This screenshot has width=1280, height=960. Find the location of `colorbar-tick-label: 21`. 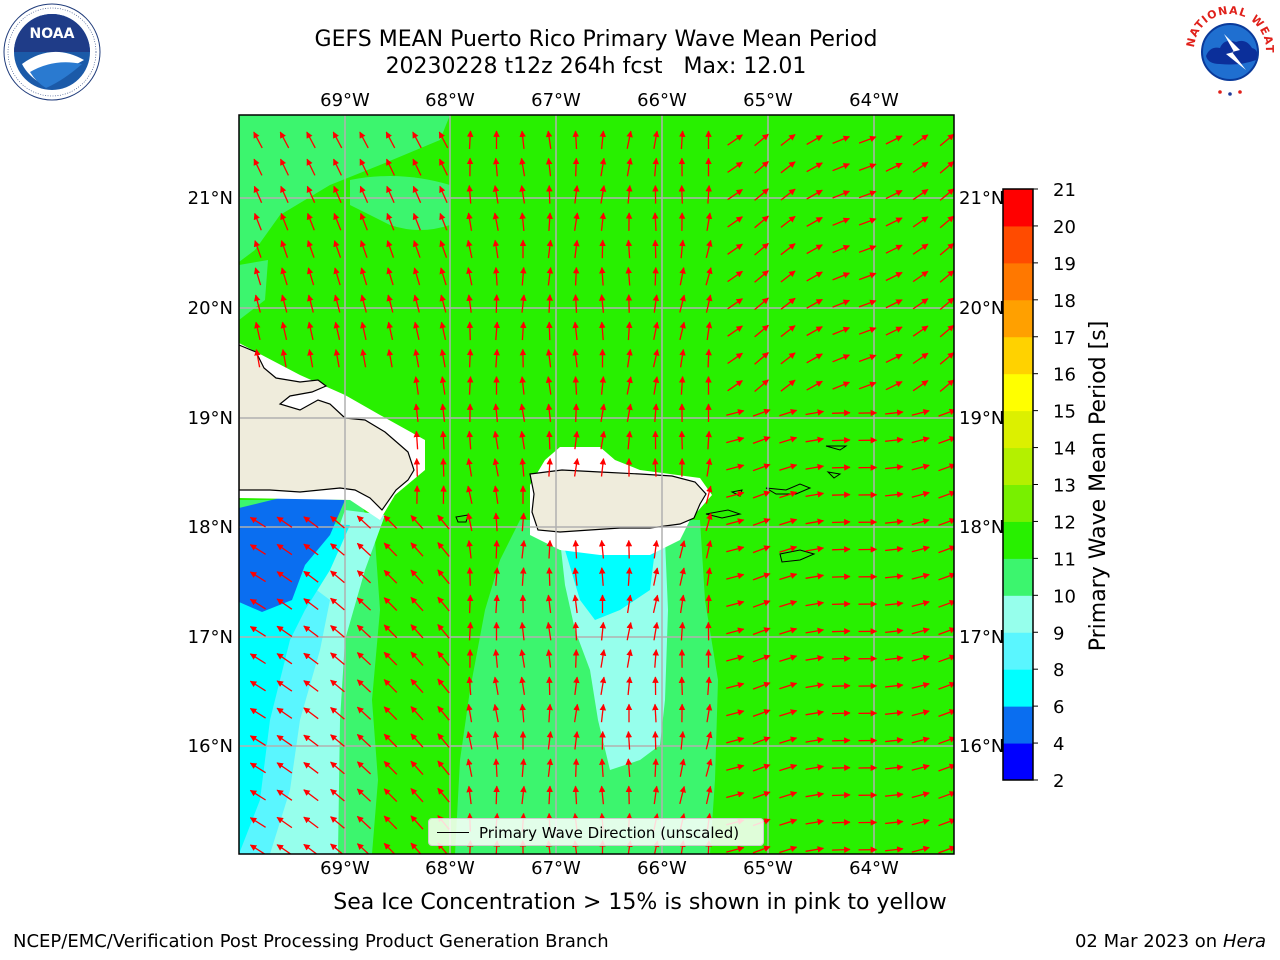

colorbar-tick-label: 21 is located at coordinates (1064, 190).